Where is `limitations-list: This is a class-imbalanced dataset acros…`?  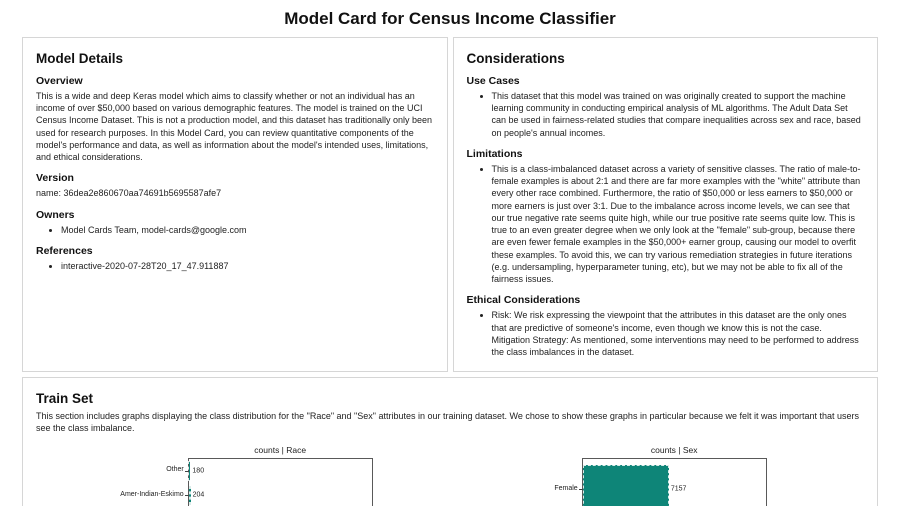 limitations-list: This is a class-imbalanced dataset acros… is located at coordinates (666, 224).